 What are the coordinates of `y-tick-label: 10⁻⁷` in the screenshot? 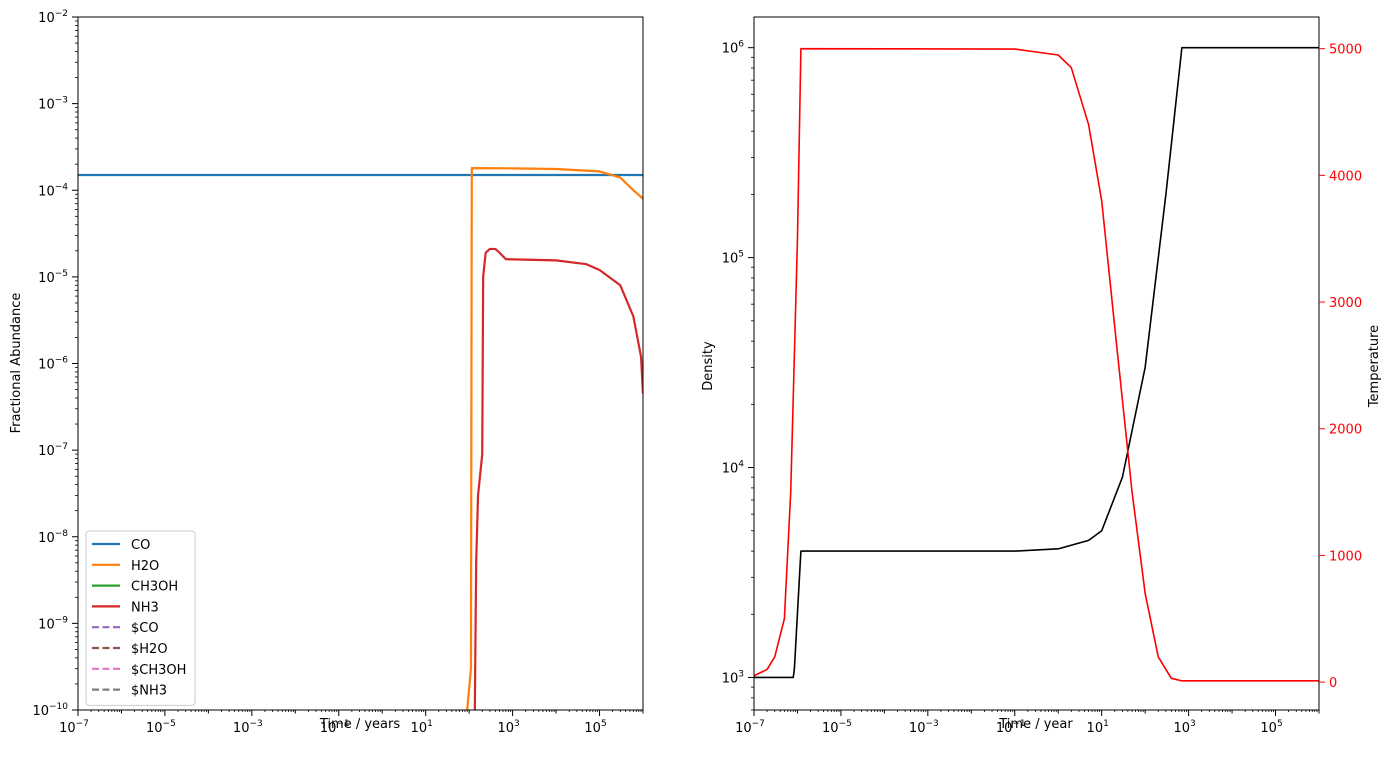 It's located at (53, 450).